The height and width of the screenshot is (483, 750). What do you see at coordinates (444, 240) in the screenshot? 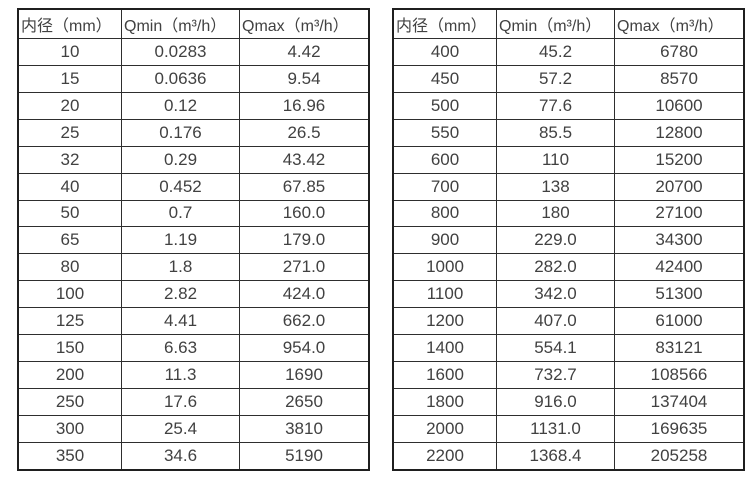
I see `table-cell: 900` at bounding box center [444, 240].